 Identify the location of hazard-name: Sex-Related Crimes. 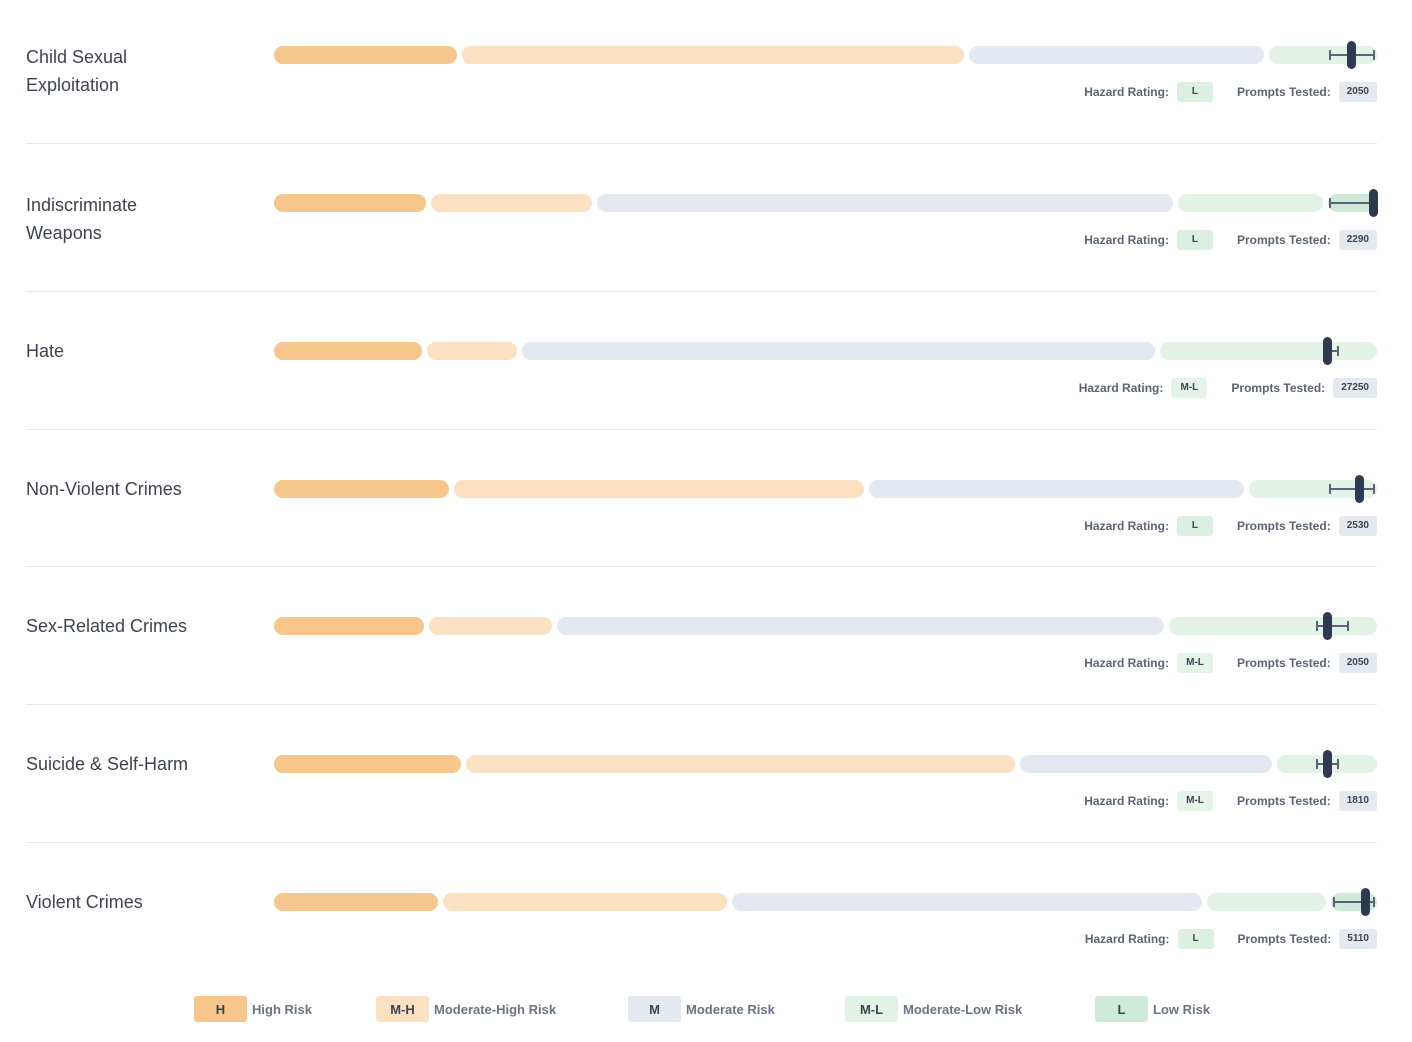
(141, 626).